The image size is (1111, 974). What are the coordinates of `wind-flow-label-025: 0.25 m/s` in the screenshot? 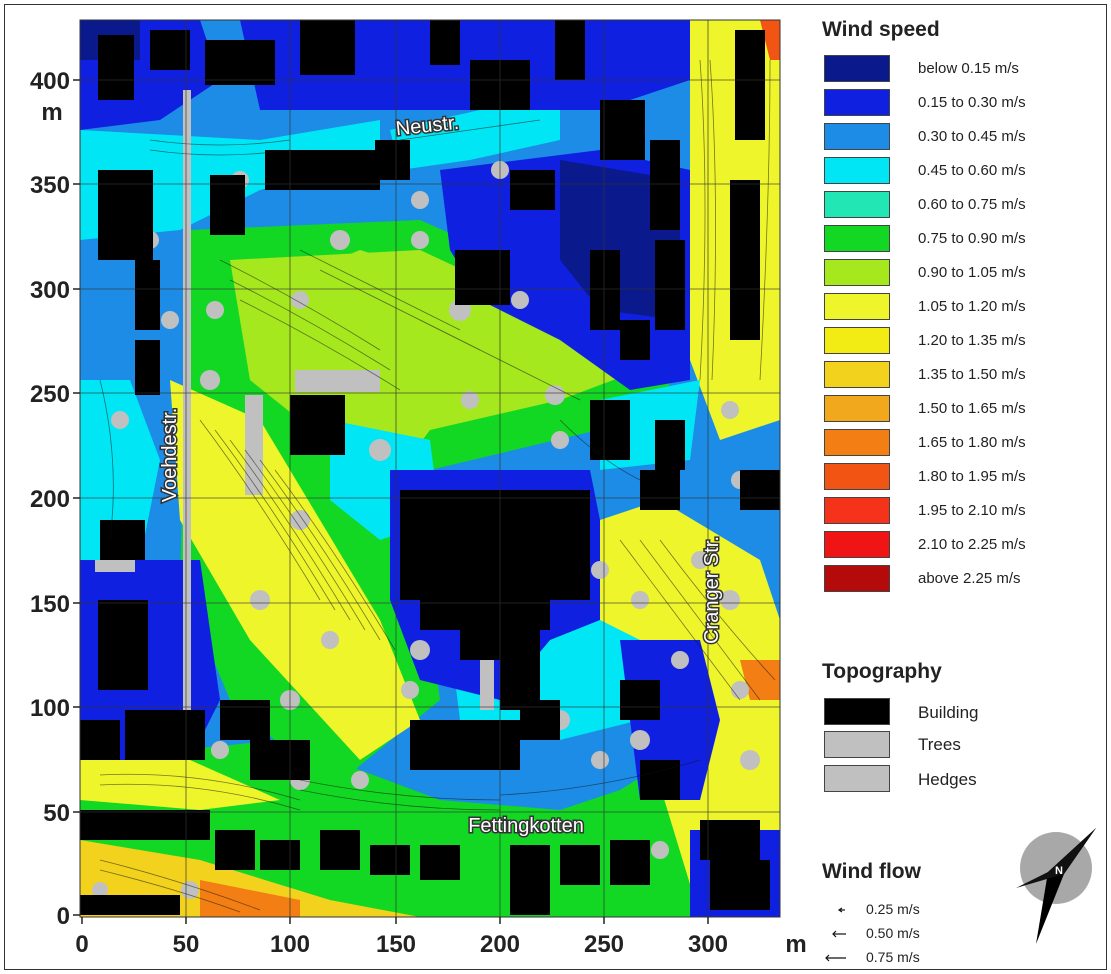 It's located at (893, 909).